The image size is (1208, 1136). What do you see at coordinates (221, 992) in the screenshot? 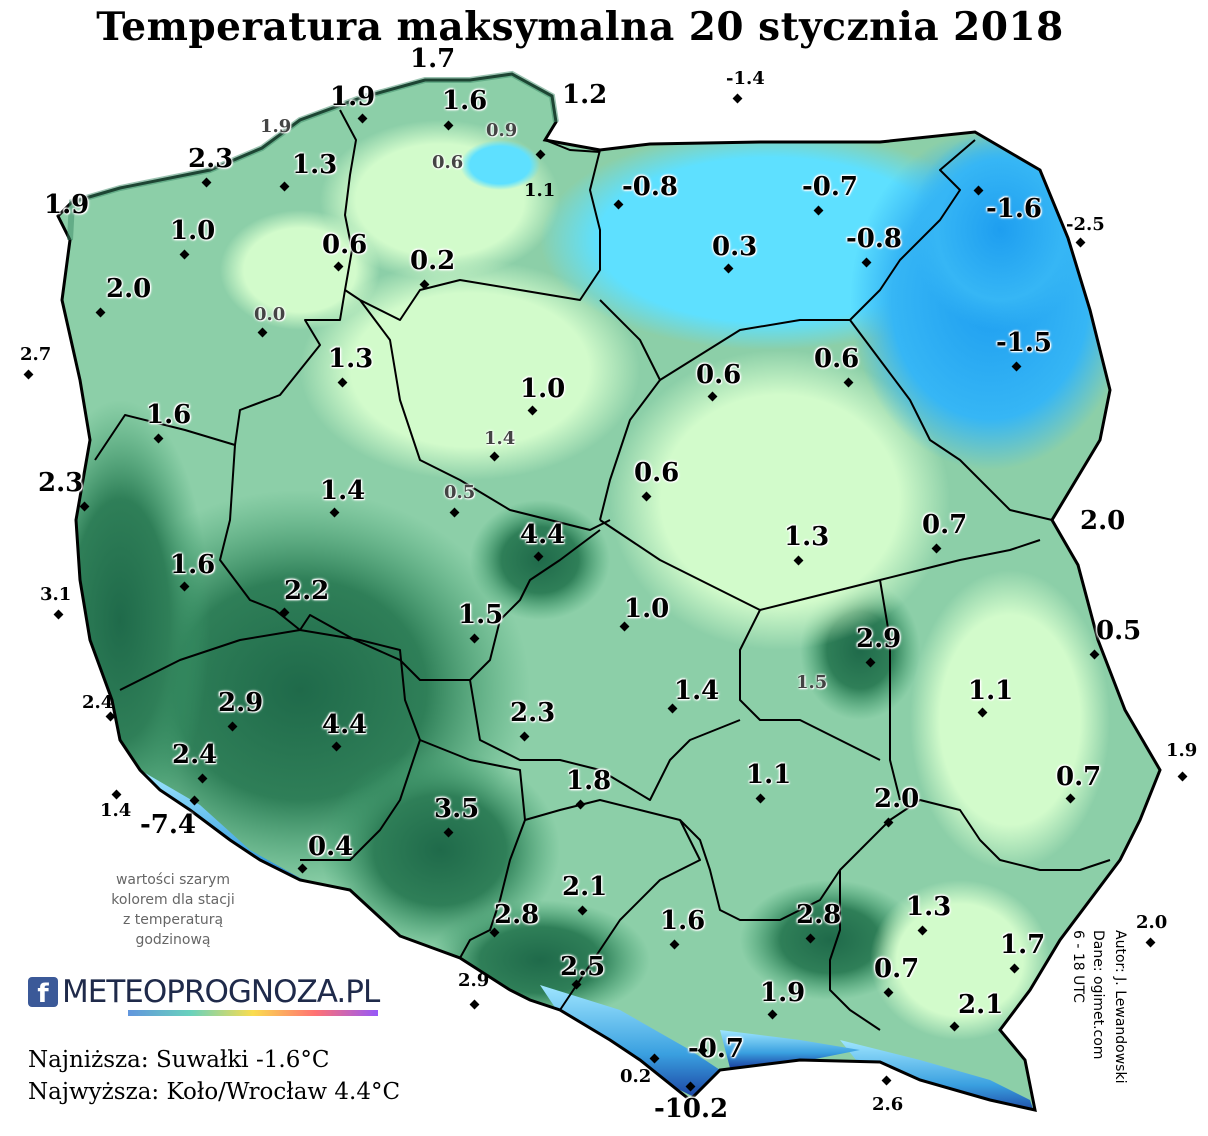
I see `logo-text: METEOPROGNOZA.PL` at bounding box center [221, 992].